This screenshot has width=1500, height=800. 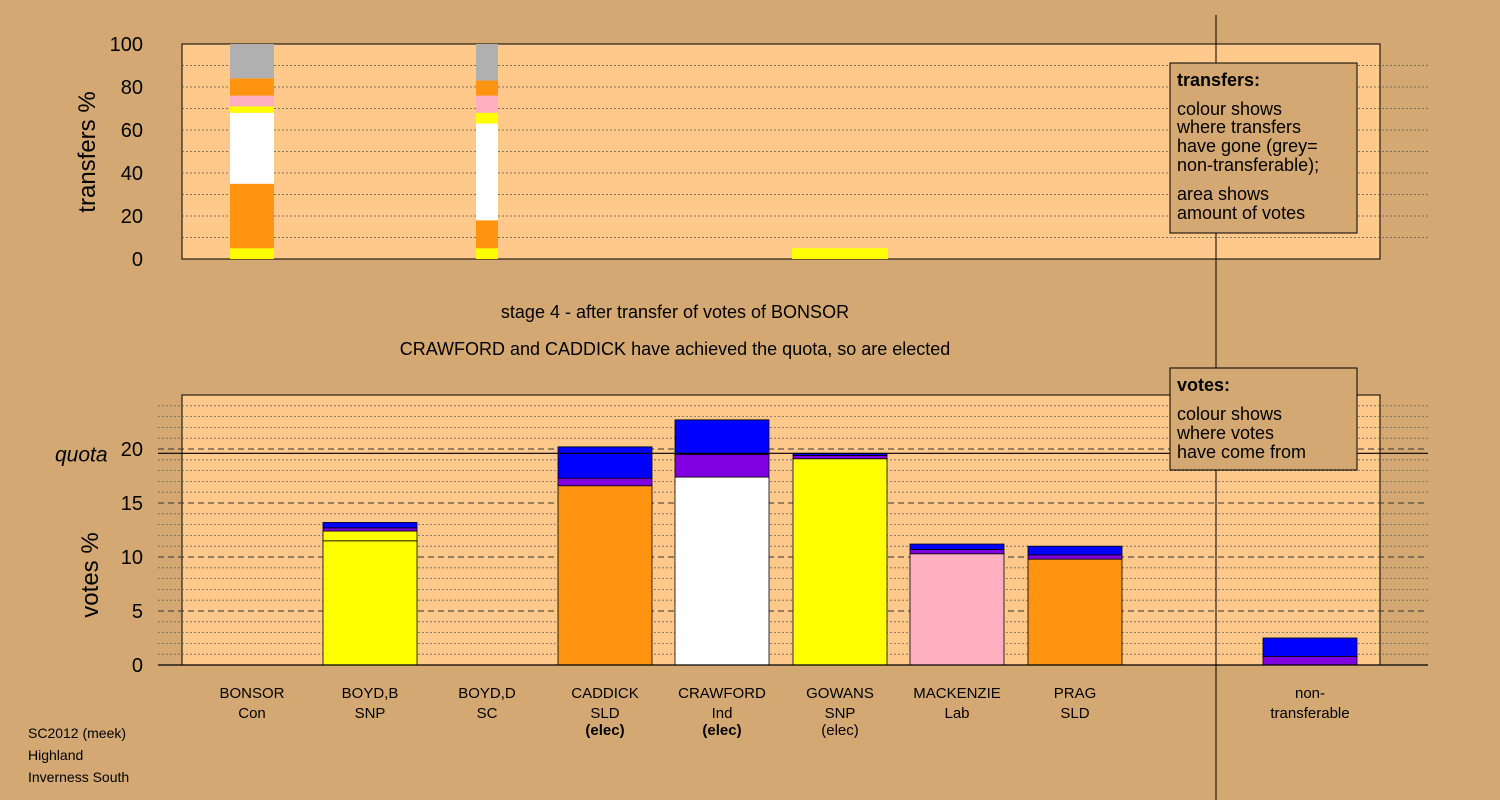 I want to click on legend-transfers-line: amount of votes, so click(x=1241, y=213).